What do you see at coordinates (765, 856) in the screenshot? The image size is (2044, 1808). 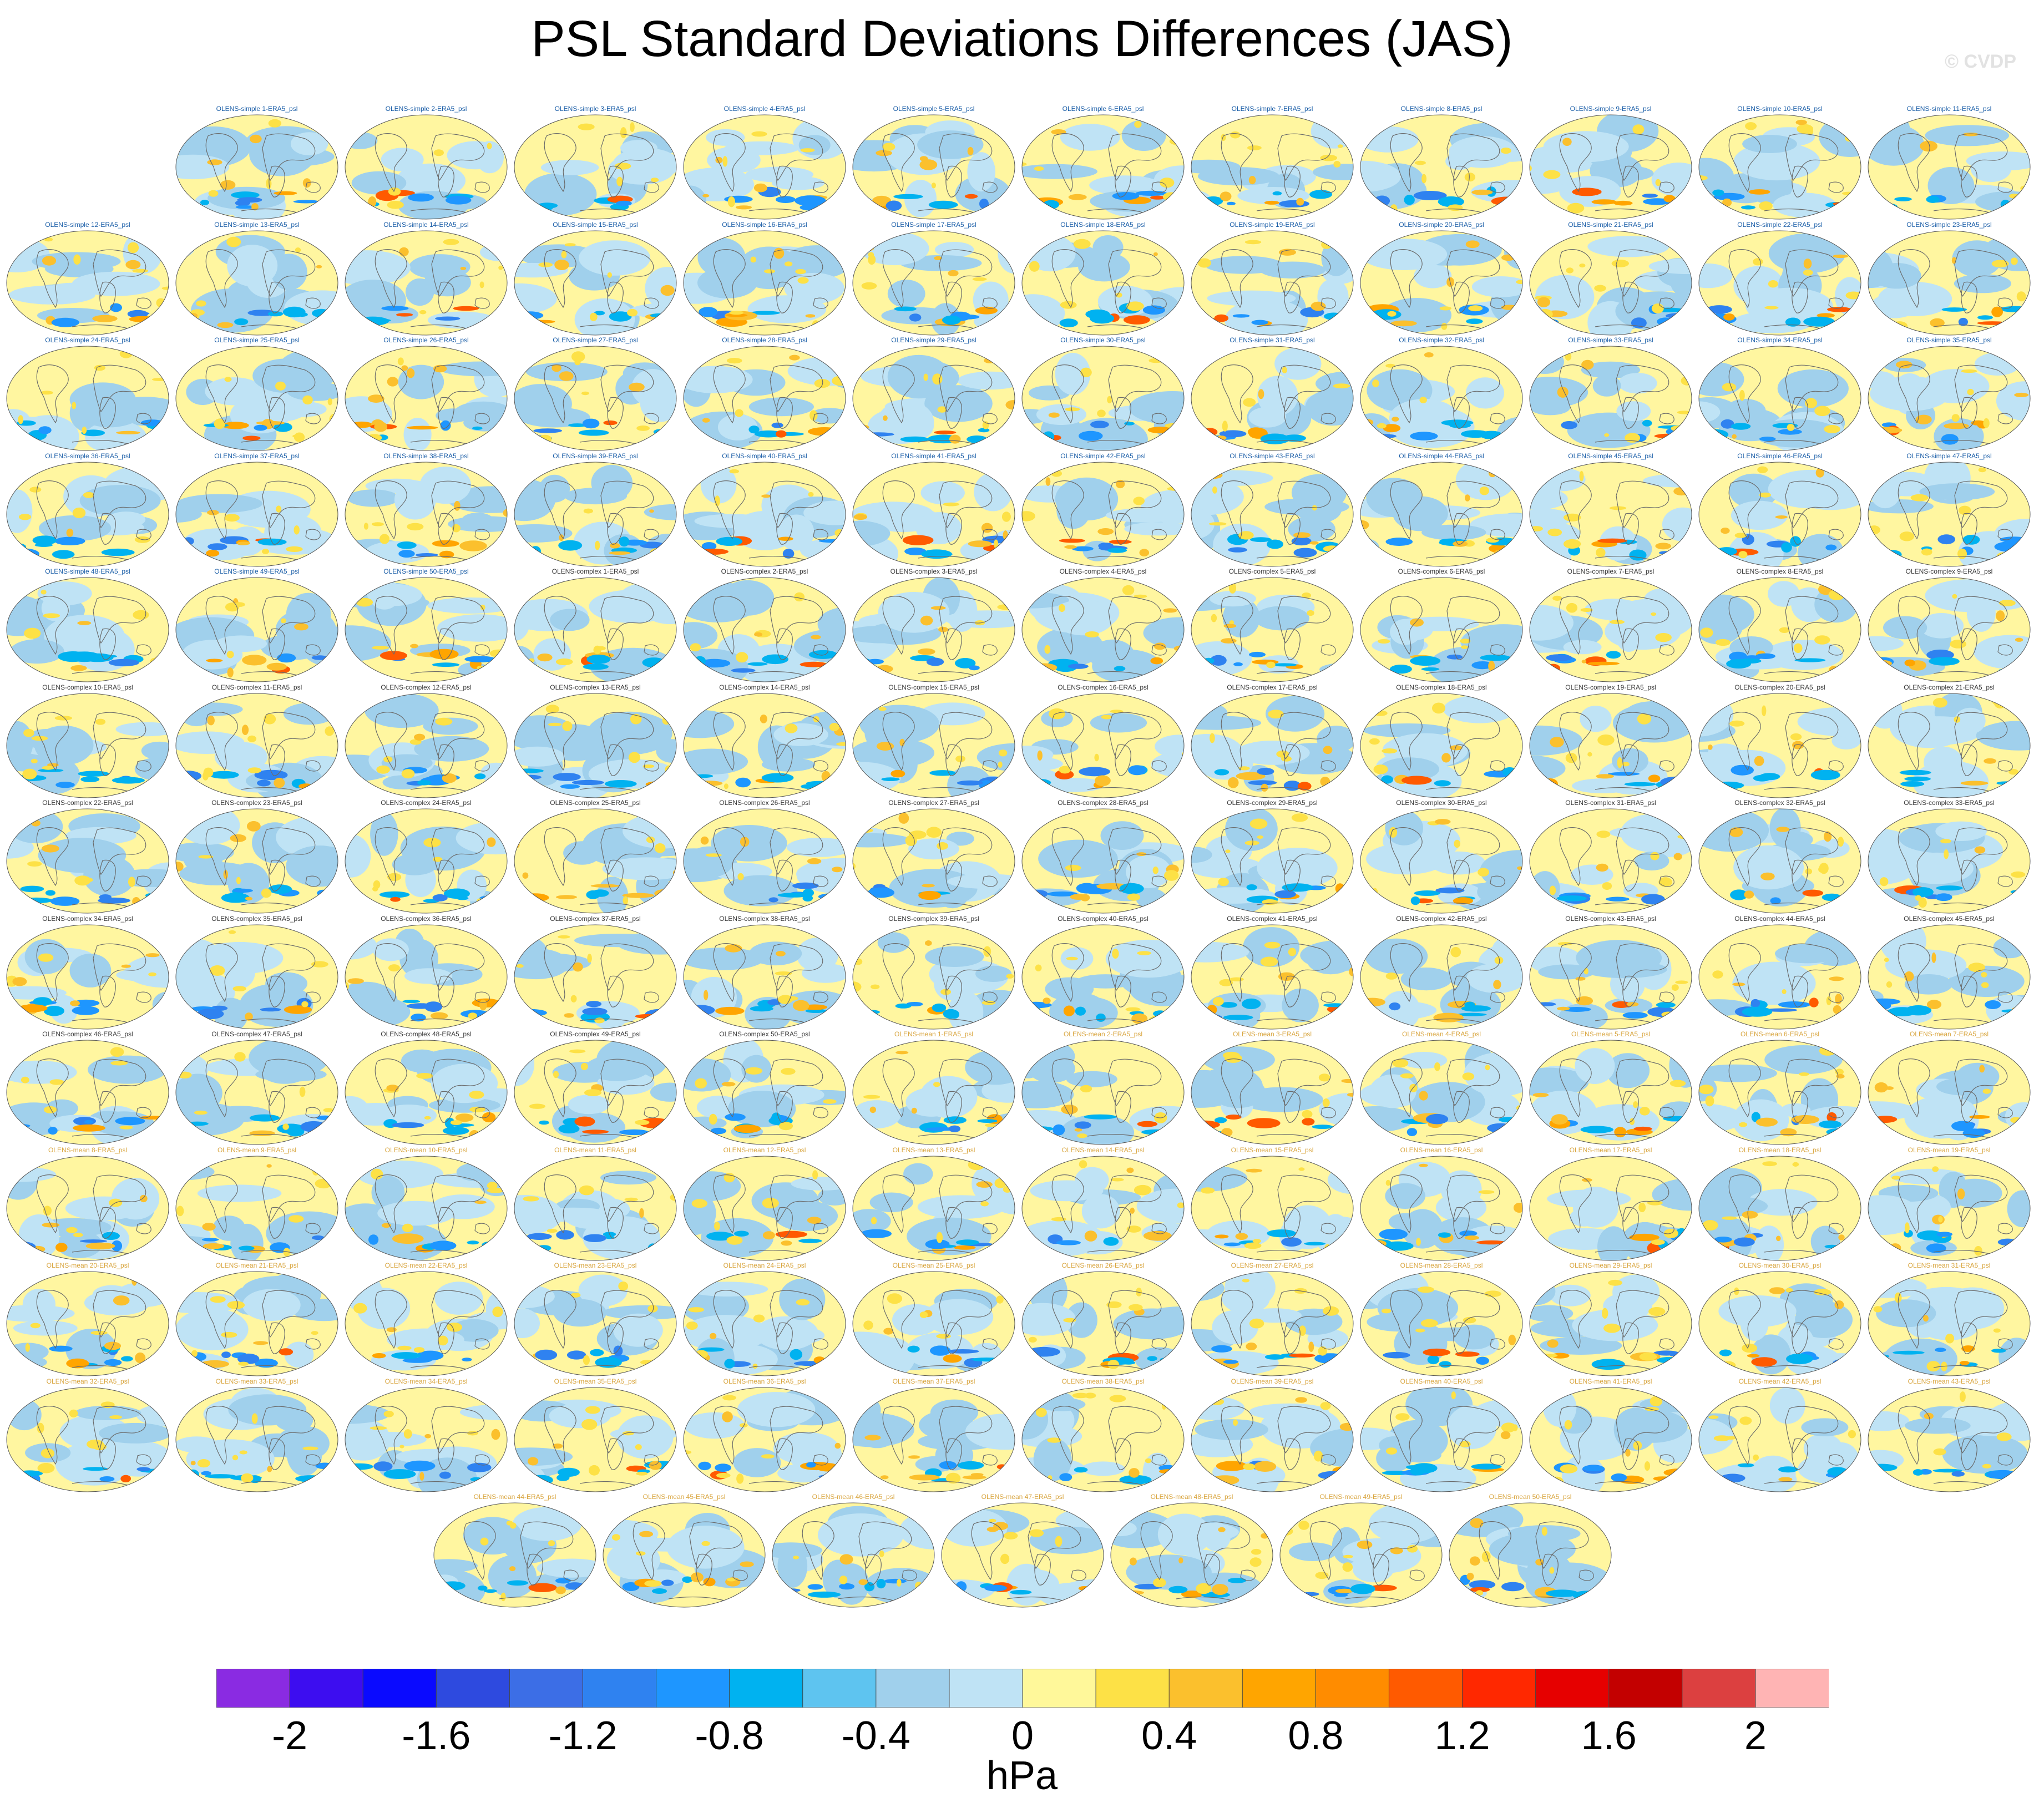 I see `map-panel: OLENS-complex 26-ERA5_psl` at bounding box center [765, 856].